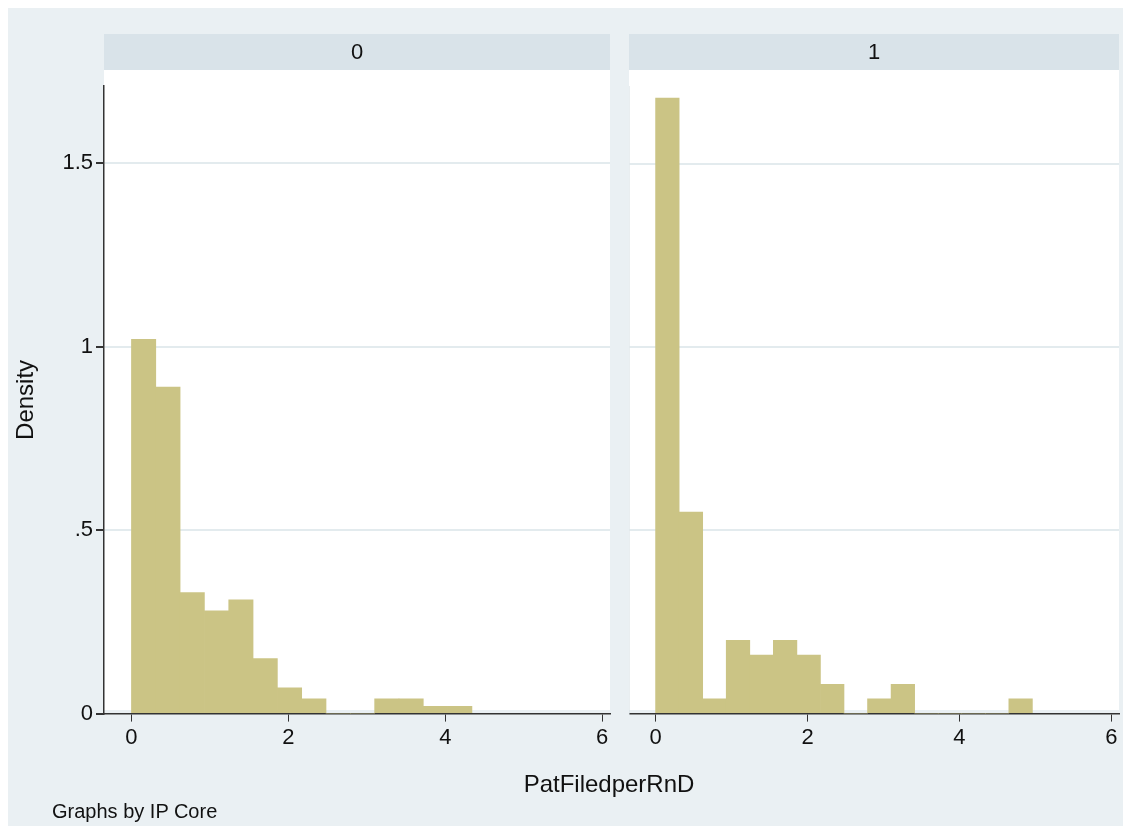 The height and width of the screenshot is (834, 1131). What do you see at coordinates (874, 52) in the screenshot?
I see `chart-title: 1` at bounding box center [874, 52].